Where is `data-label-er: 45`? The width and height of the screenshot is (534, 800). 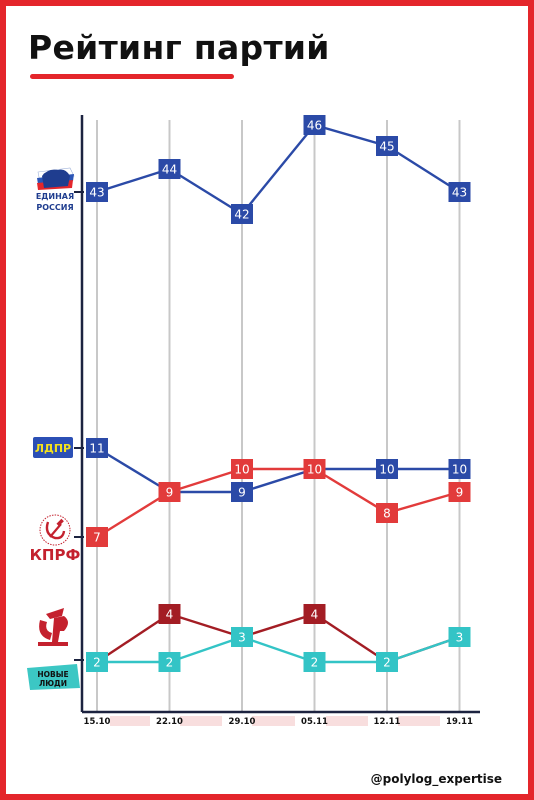 data-label-er: 45 is located at coordinates (386, 147).